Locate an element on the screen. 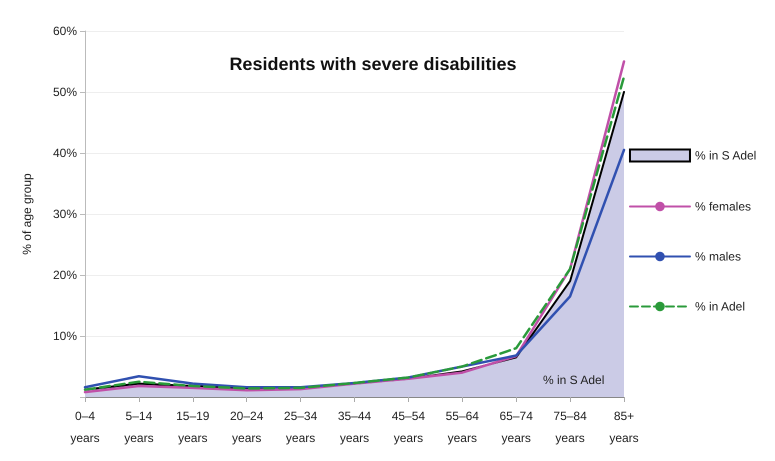 The image size is (775, 461). y-tick-label: 50% is located at coordinates (65, 92).